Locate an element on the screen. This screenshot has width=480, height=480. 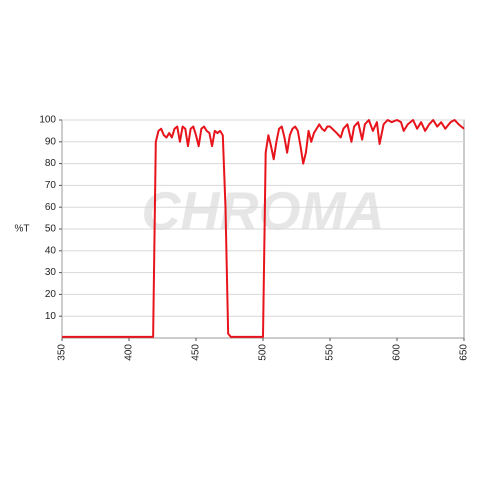
y-tick-label: 100 is located at coordinates (47, 120).